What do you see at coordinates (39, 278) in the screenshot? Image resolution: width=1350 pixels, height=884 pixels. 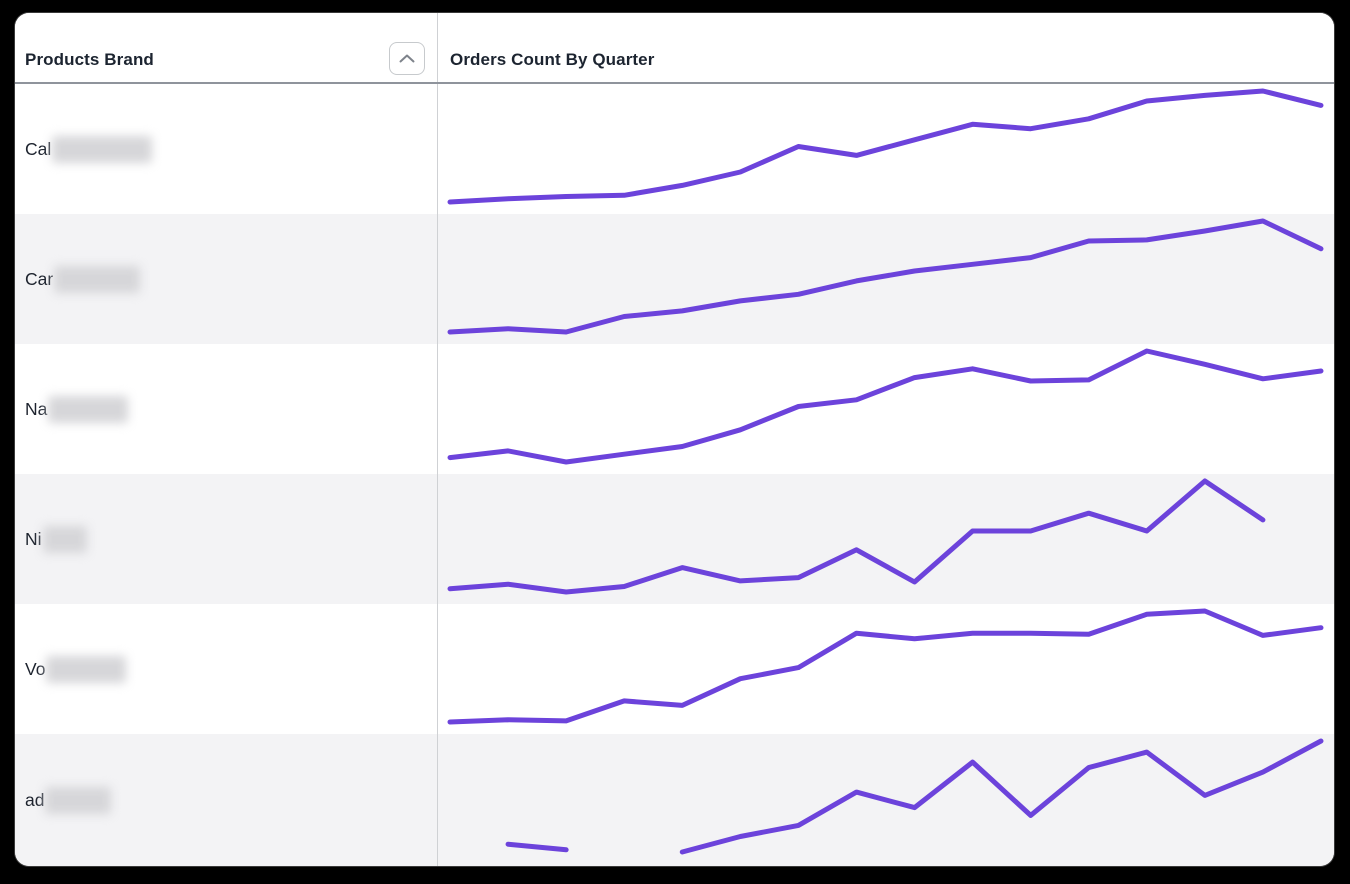 I see `brand-label: Car` at bounding box center [39, 278].